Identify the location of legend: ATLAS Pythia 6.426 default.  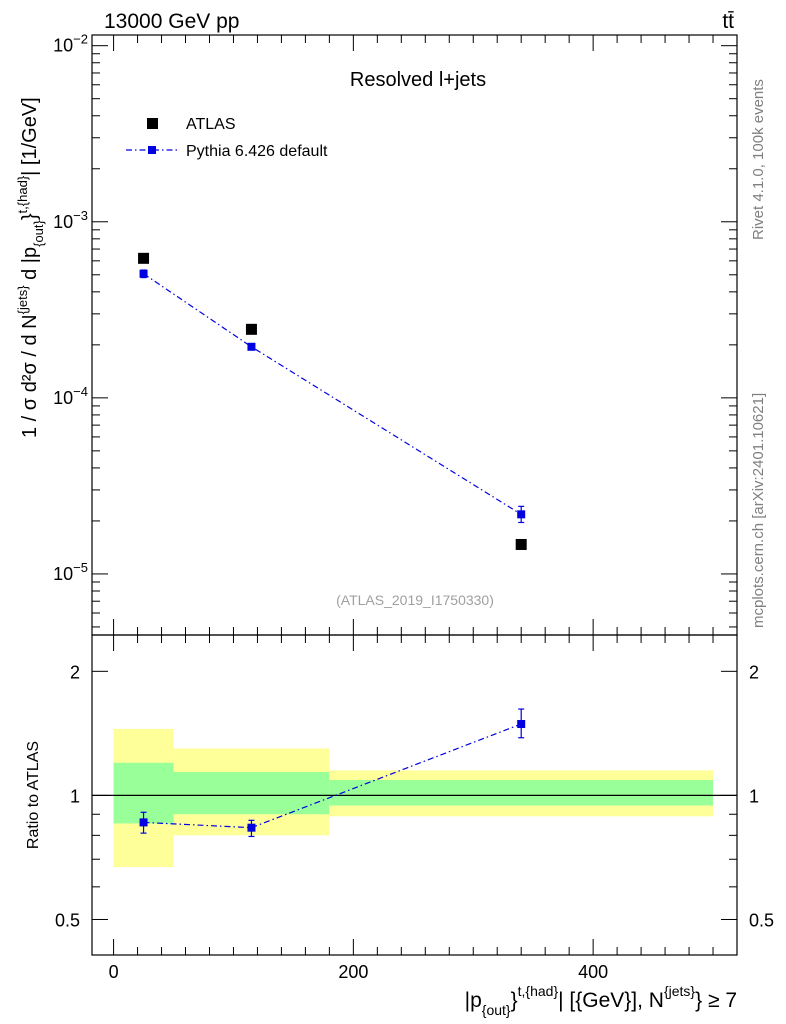
(227, 138).